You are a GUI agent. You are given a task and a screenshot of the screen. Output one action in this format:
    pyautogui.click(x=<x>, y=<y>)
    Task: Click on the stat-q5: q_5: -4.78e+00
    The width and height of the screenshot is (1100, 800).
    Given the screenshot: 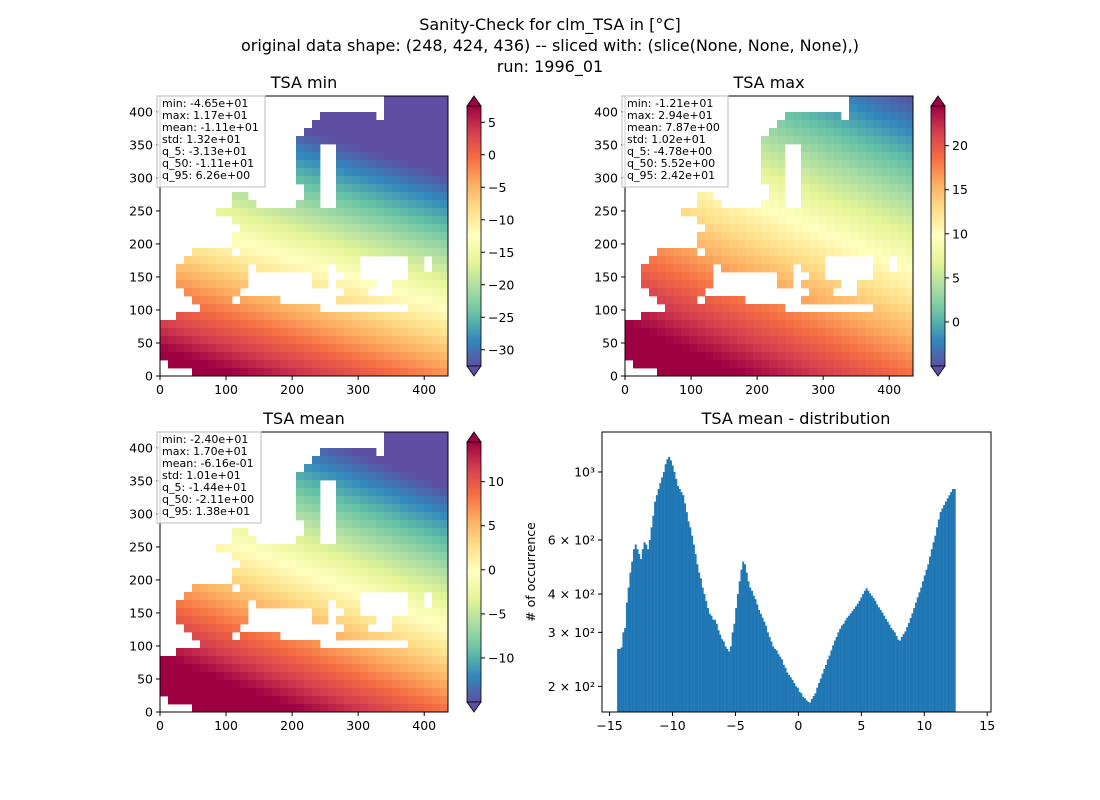 What is the action you would take?
    pyautogui.click(x=669, y=151)
    